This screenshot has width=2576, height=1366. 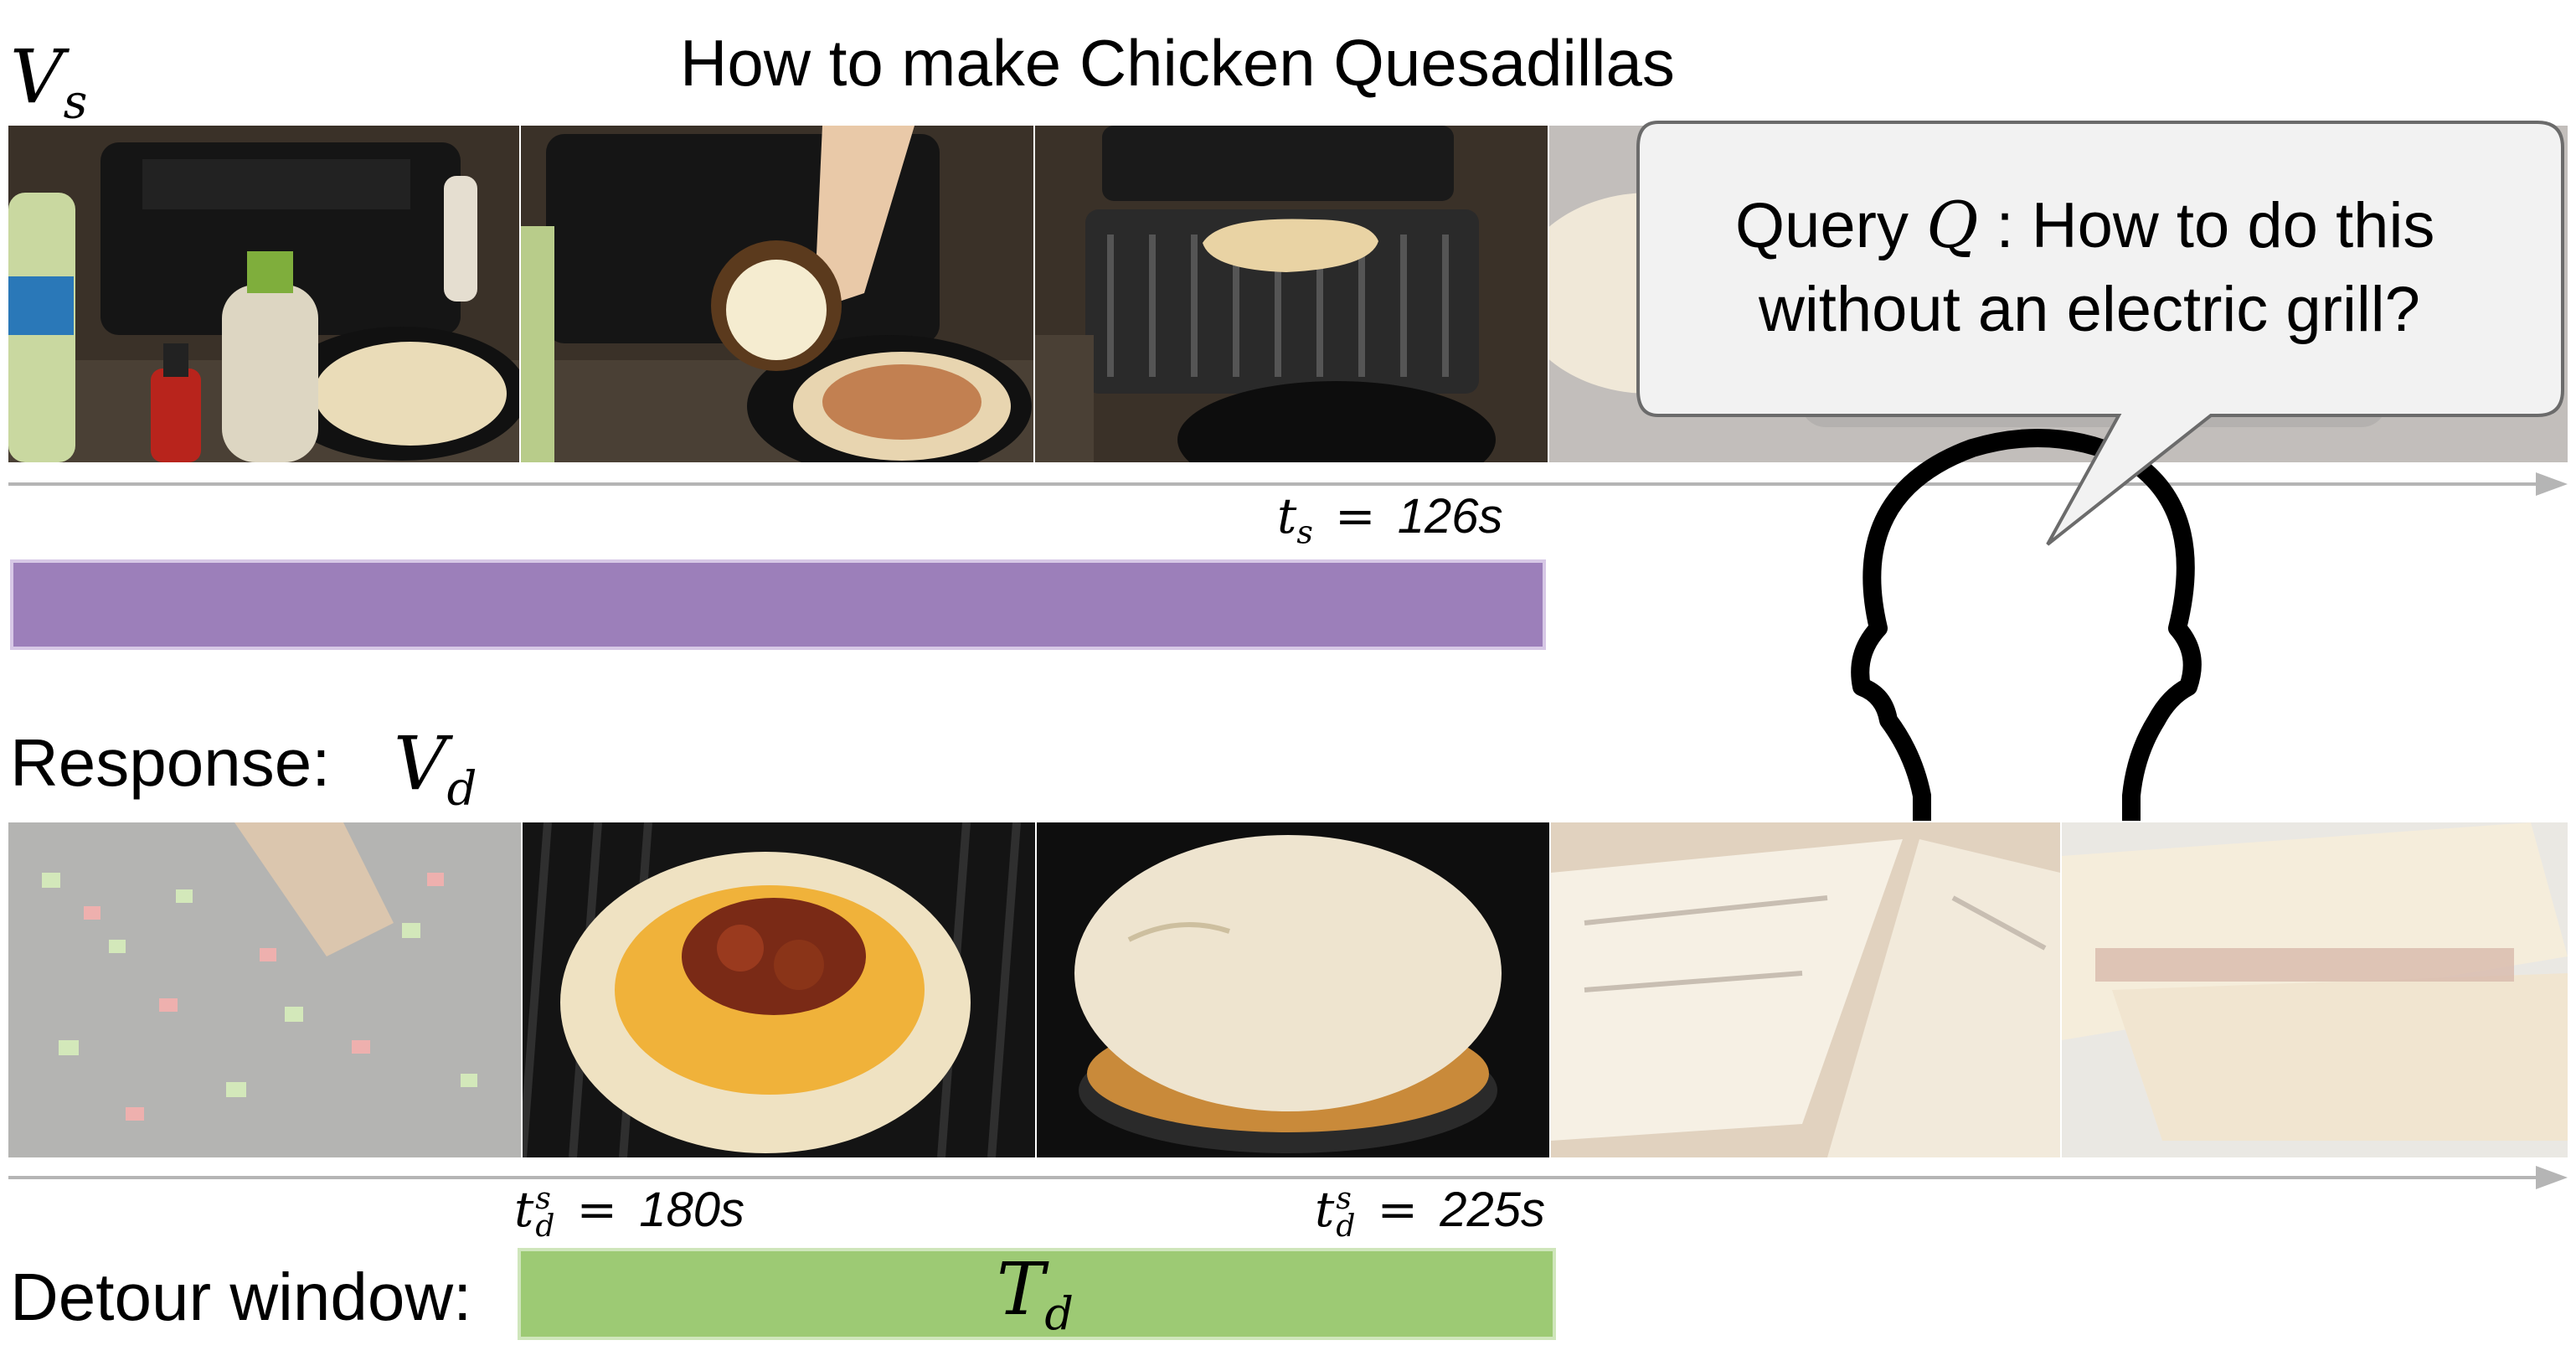 What do you see at coordinates (597, 1209) in the screenshot?
I see `detour-start-eq: =` at bounding box center [597, 1209].